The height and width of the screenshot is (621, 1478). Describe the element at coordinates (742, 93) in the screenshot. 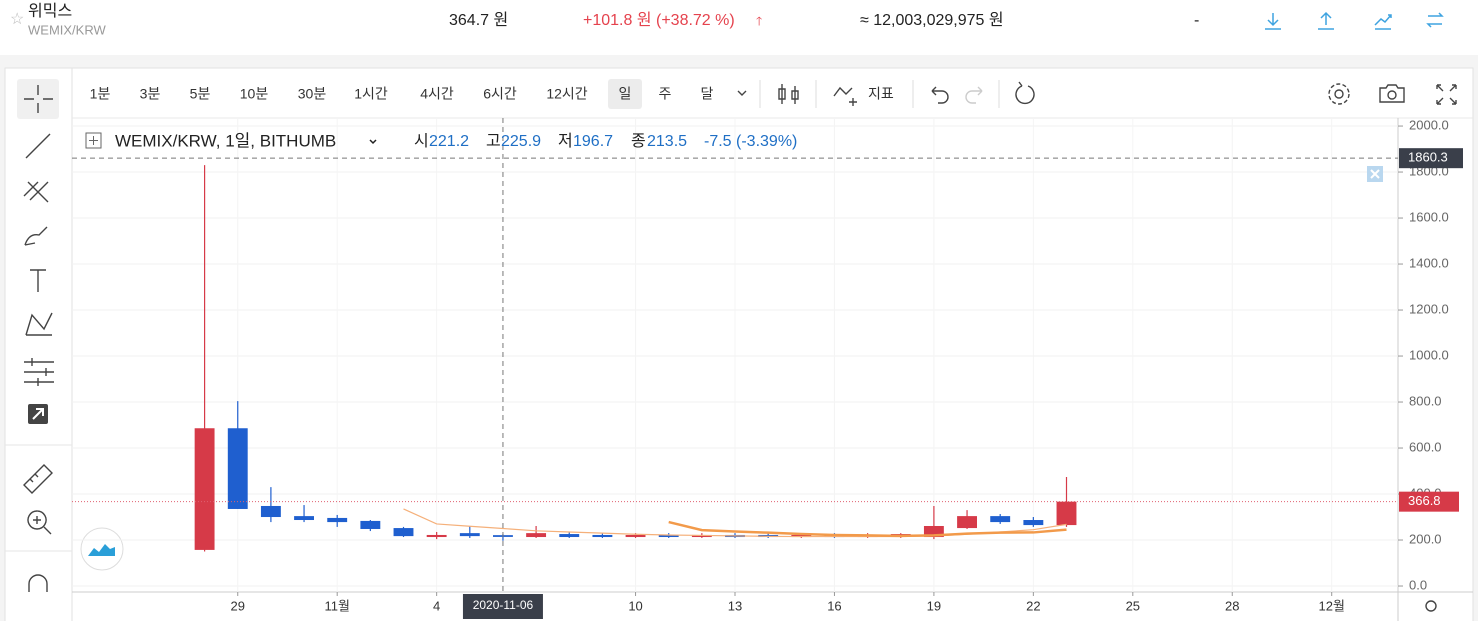

I see `more-intervals` at that location.